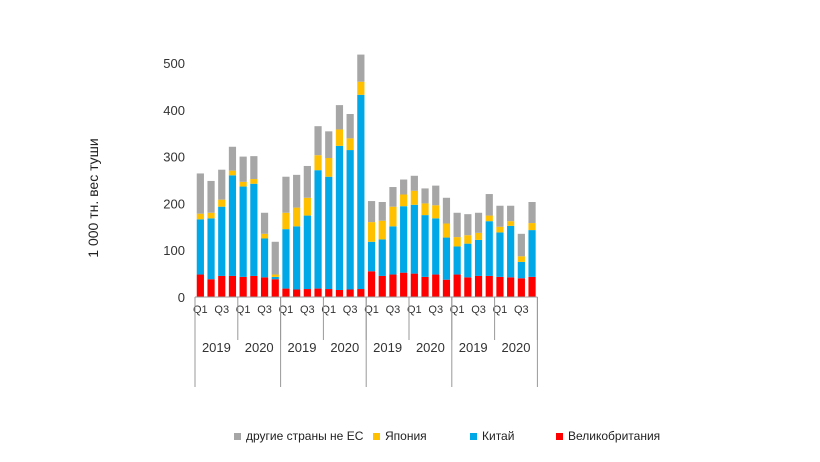 The image size is (820, 462). Describe the element at coordinates (93, 197) in the screenshot. I see `y-axis-label: 1 000 тн. вес туши` at that location.